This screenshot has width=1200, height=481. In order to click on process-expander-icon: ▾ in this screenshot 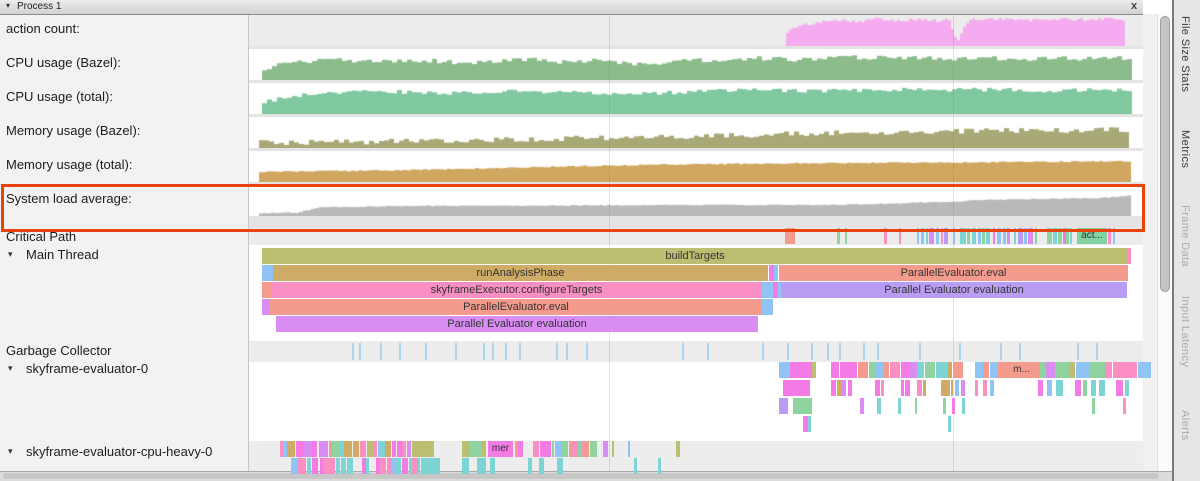, I will do `click(8, 5)`.